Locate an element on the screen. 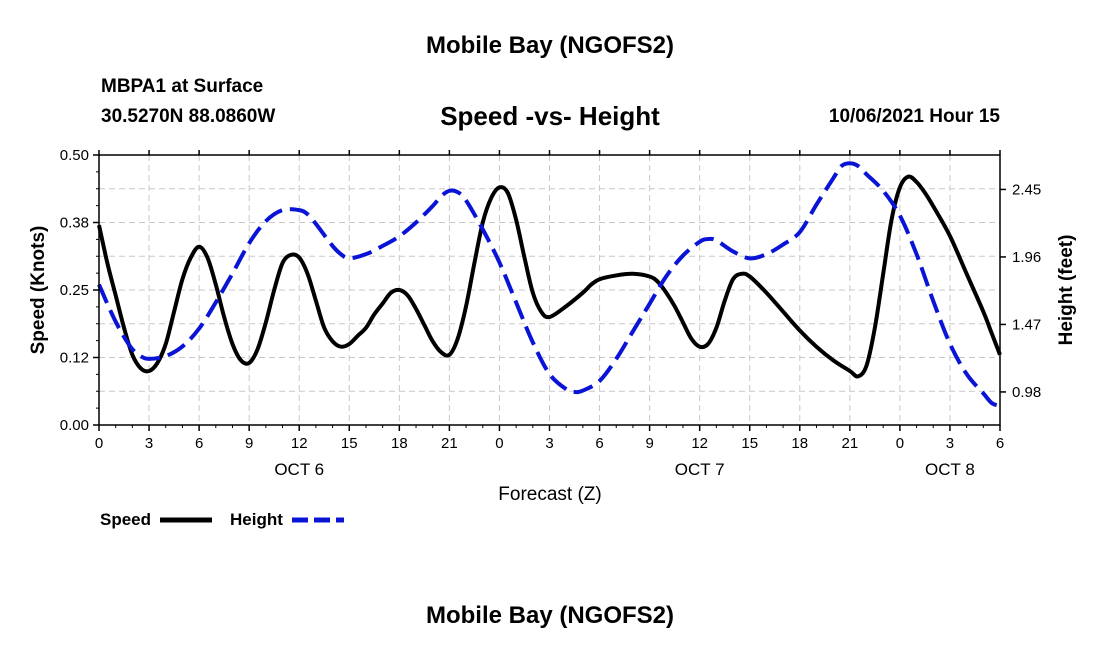  y-left-tick-label: 0.00 is located at coordinates (74, 425).